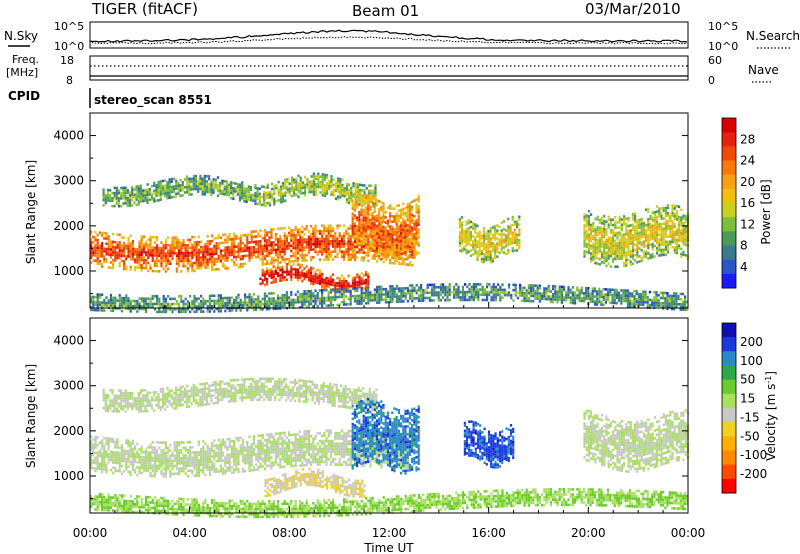  Describe the element at coordinates (715, 60) in the screenshot. I see `freq-right-tick-top: 60` at that location.